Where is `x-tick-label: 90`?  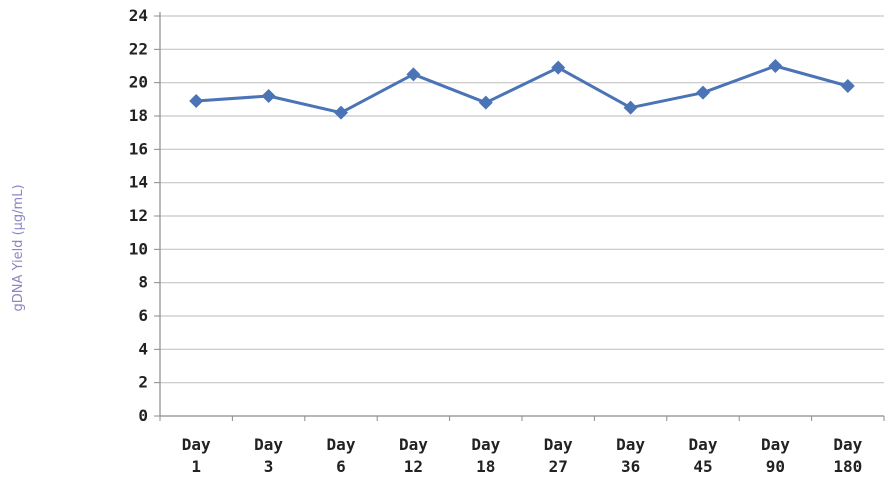
x-tick-label: 90 is located at coordinates (775, 466).